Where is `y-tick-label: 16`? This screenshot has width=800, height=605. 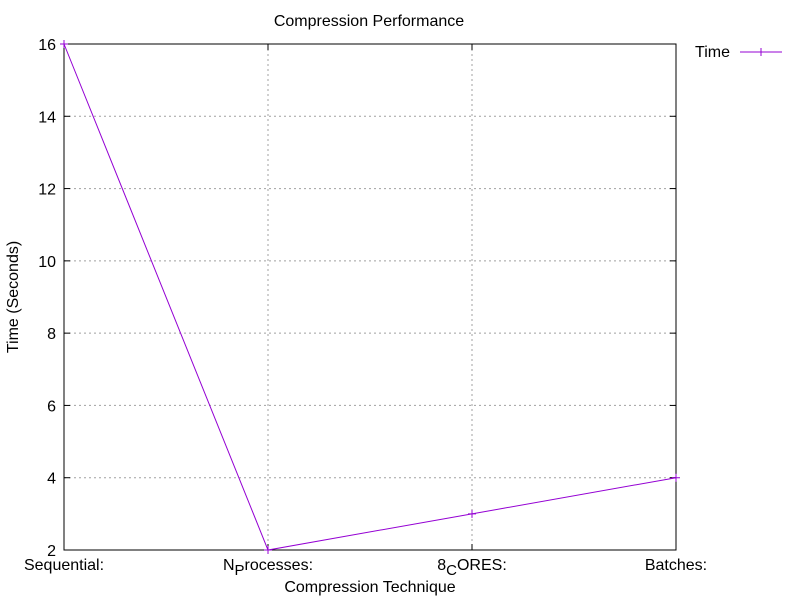
y-tick-label: 16 is located at coordinates (47, 45).